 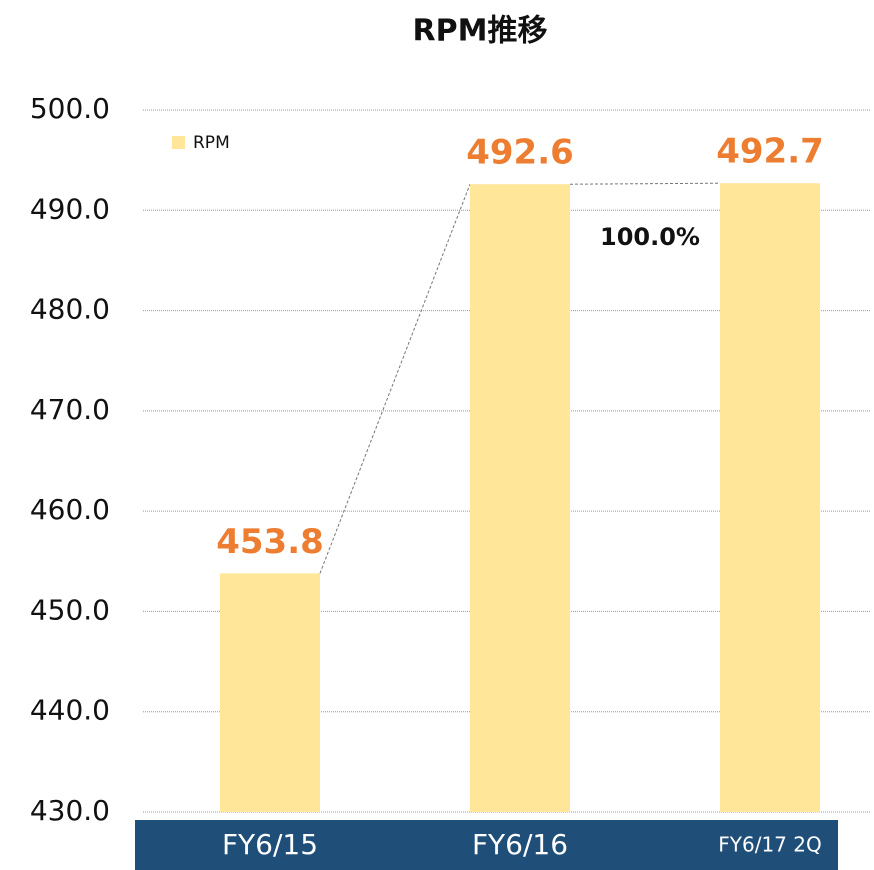 I want to click on y-tick-label: 450.0, so click(x=70, y=609).